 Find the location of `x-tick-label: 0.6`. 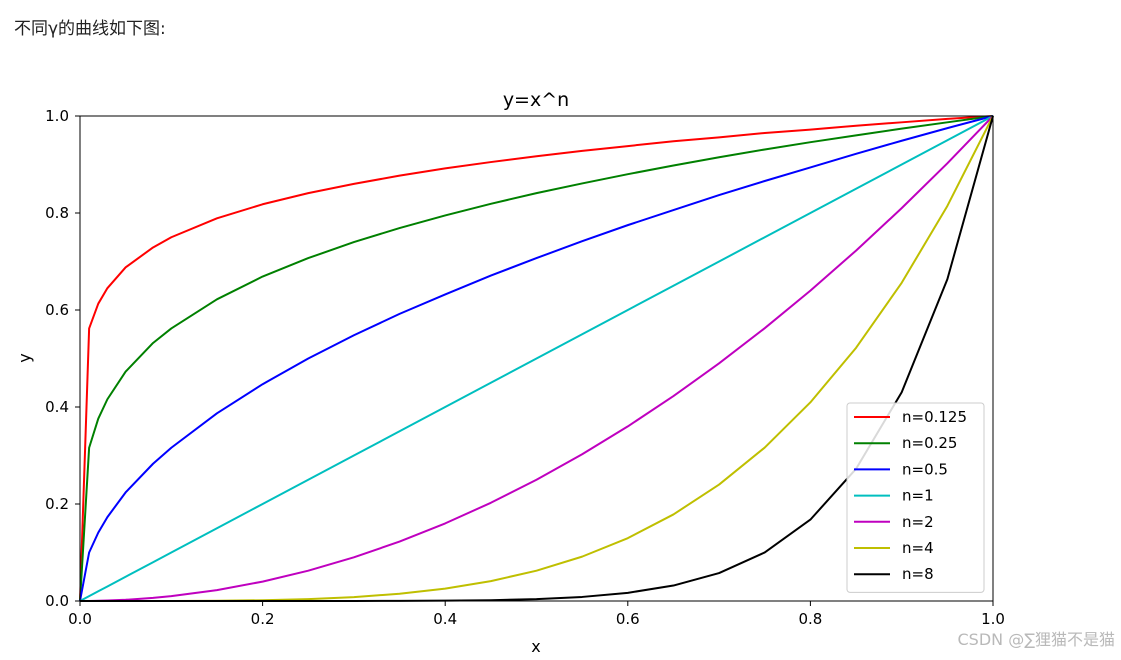

x-tick-label: 0.6 is located at coordinates (628, 619).